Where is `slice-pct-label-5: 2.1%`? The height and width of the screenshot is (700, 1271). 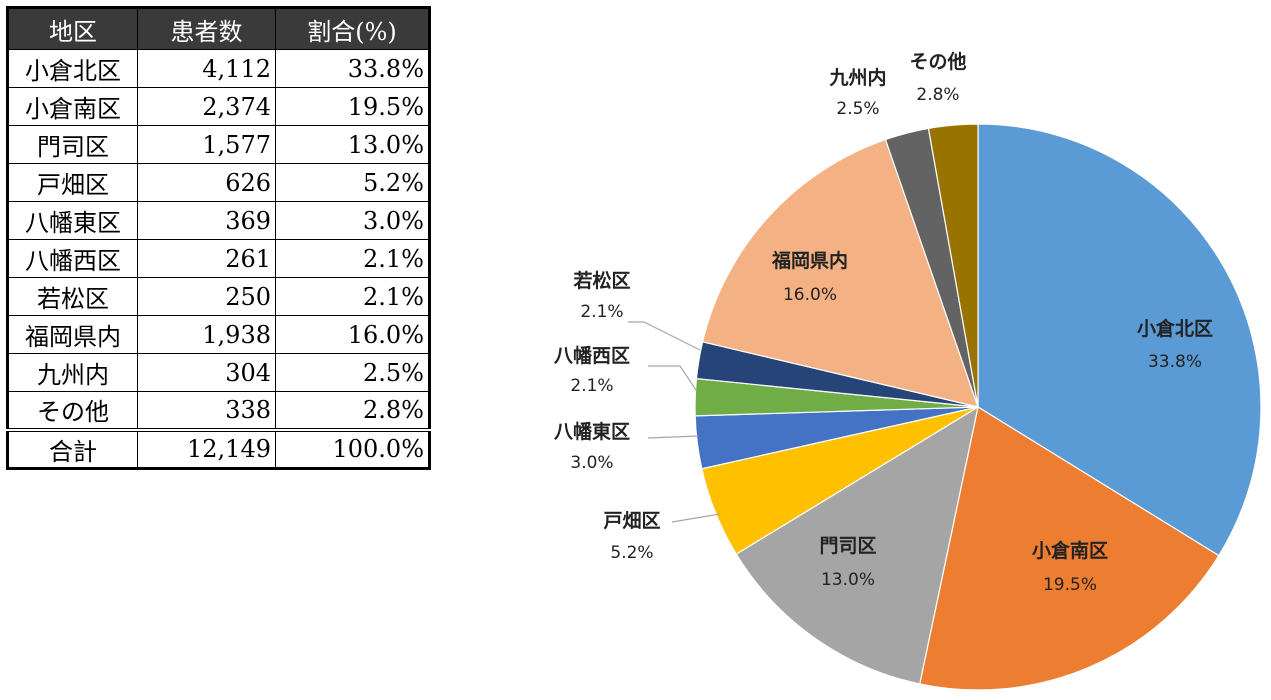 slice-pct-label-5: 2.1% is located at coordinates (591, 386).